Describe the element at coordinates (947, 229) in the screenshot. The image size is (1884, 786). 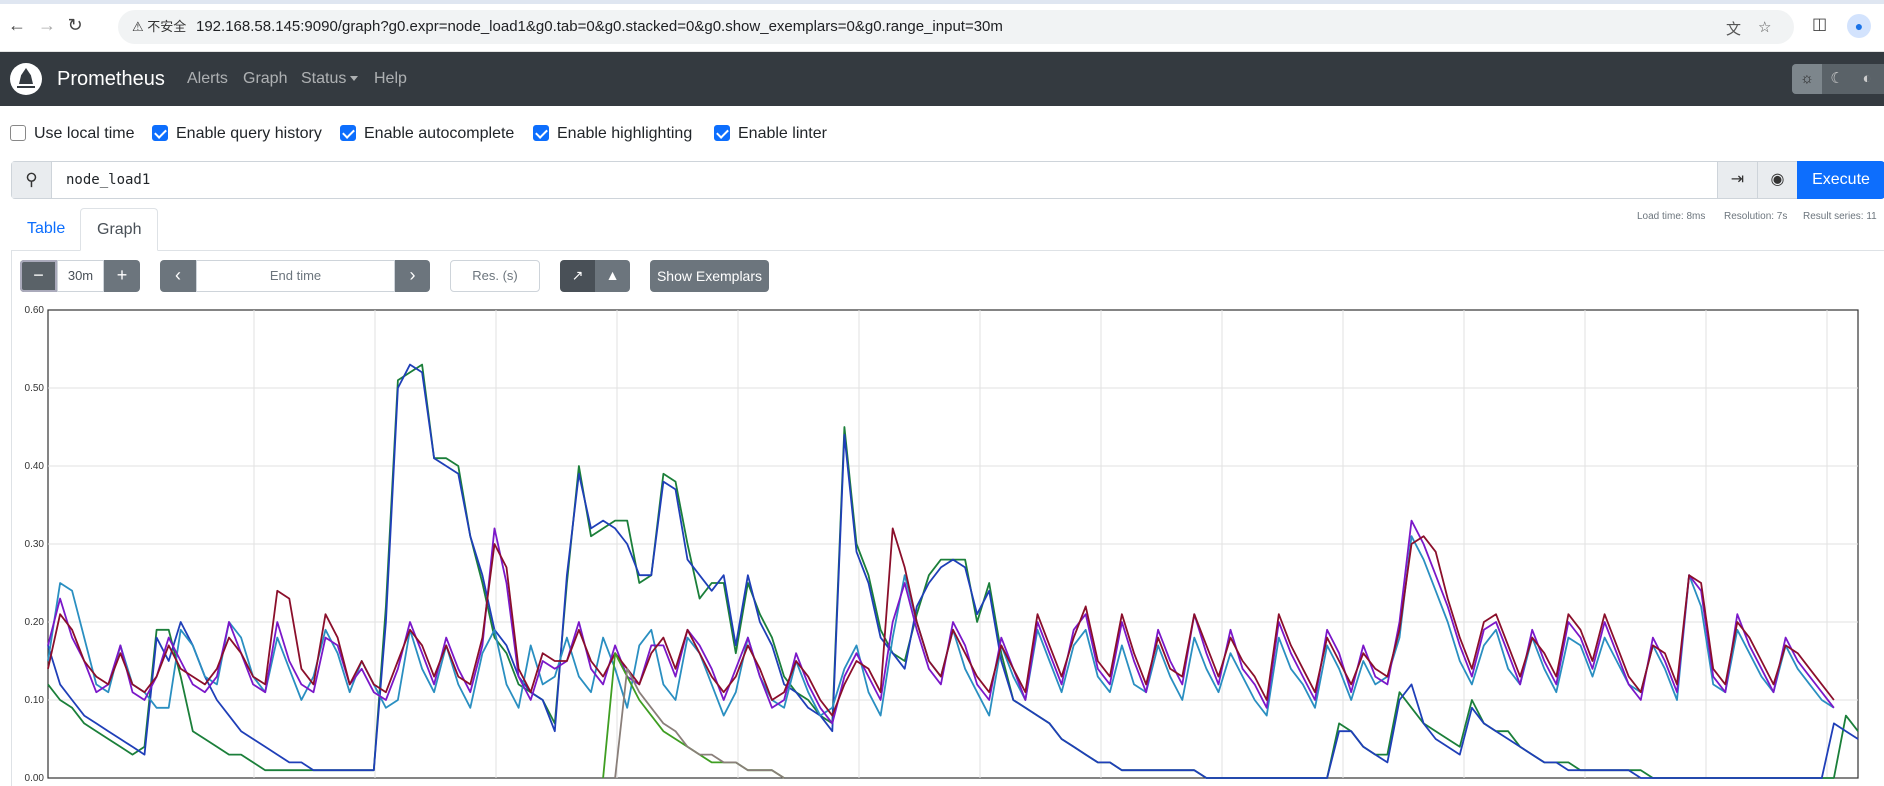
I see `panel-tabs: Table Graph` at that location.